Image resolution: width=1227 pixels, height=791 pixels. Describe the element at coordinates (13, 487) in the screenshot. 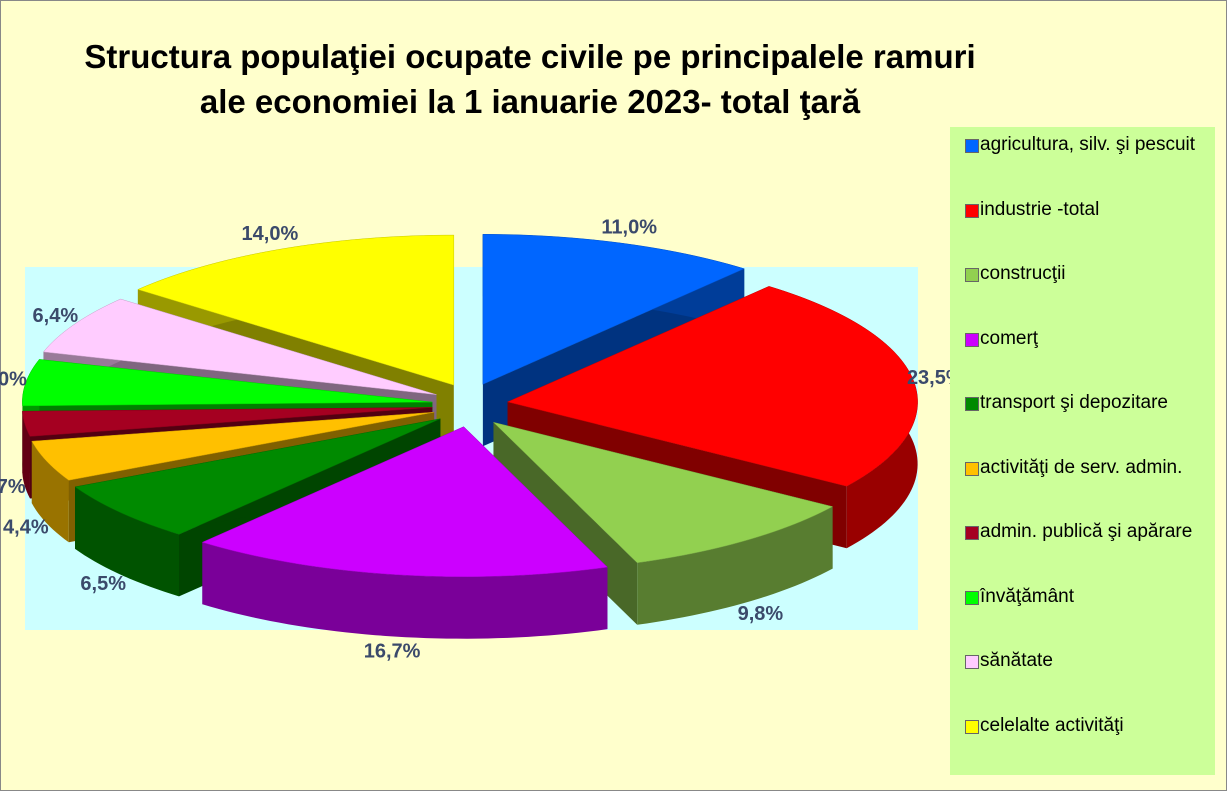

I see `data-label: 2,7%` at that location.